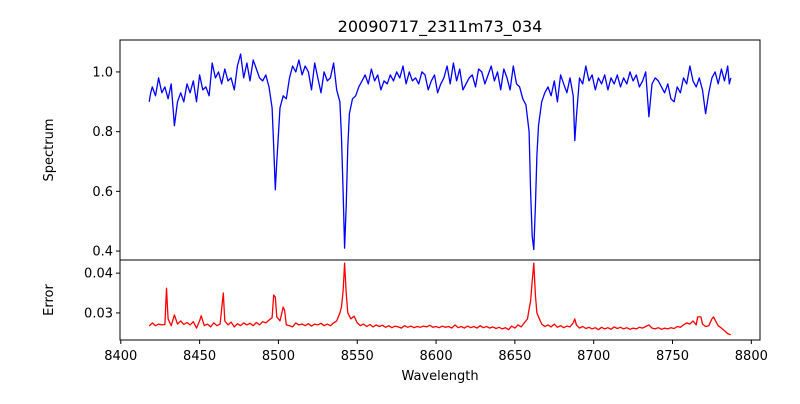 The height and width of the screenshot is (404, 800). What do you see at coordinates (278, 356) in the screenshot?
I see `xtick-label: 8500` at bounding box center [278, 356].